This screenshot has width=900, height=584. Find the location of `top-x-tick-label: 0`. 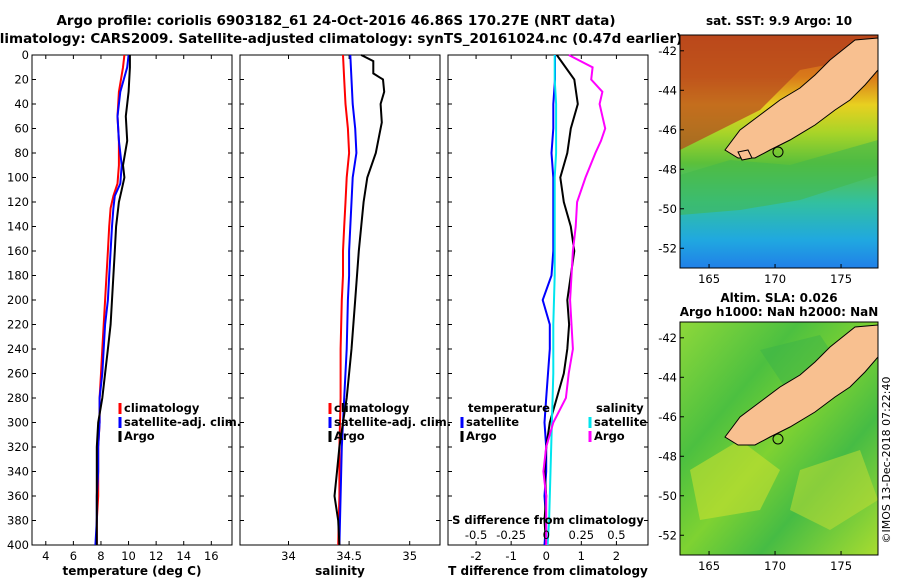

top-x-tick-label: 0 is located at coordinates (546, 535).